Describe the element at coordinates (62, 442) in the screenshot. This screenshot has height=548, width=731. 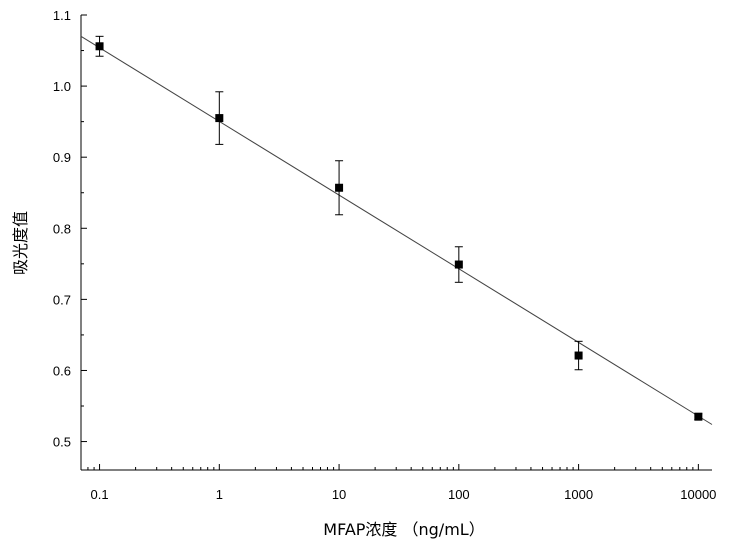
I see `y-tick-label: 0.5` at that location.